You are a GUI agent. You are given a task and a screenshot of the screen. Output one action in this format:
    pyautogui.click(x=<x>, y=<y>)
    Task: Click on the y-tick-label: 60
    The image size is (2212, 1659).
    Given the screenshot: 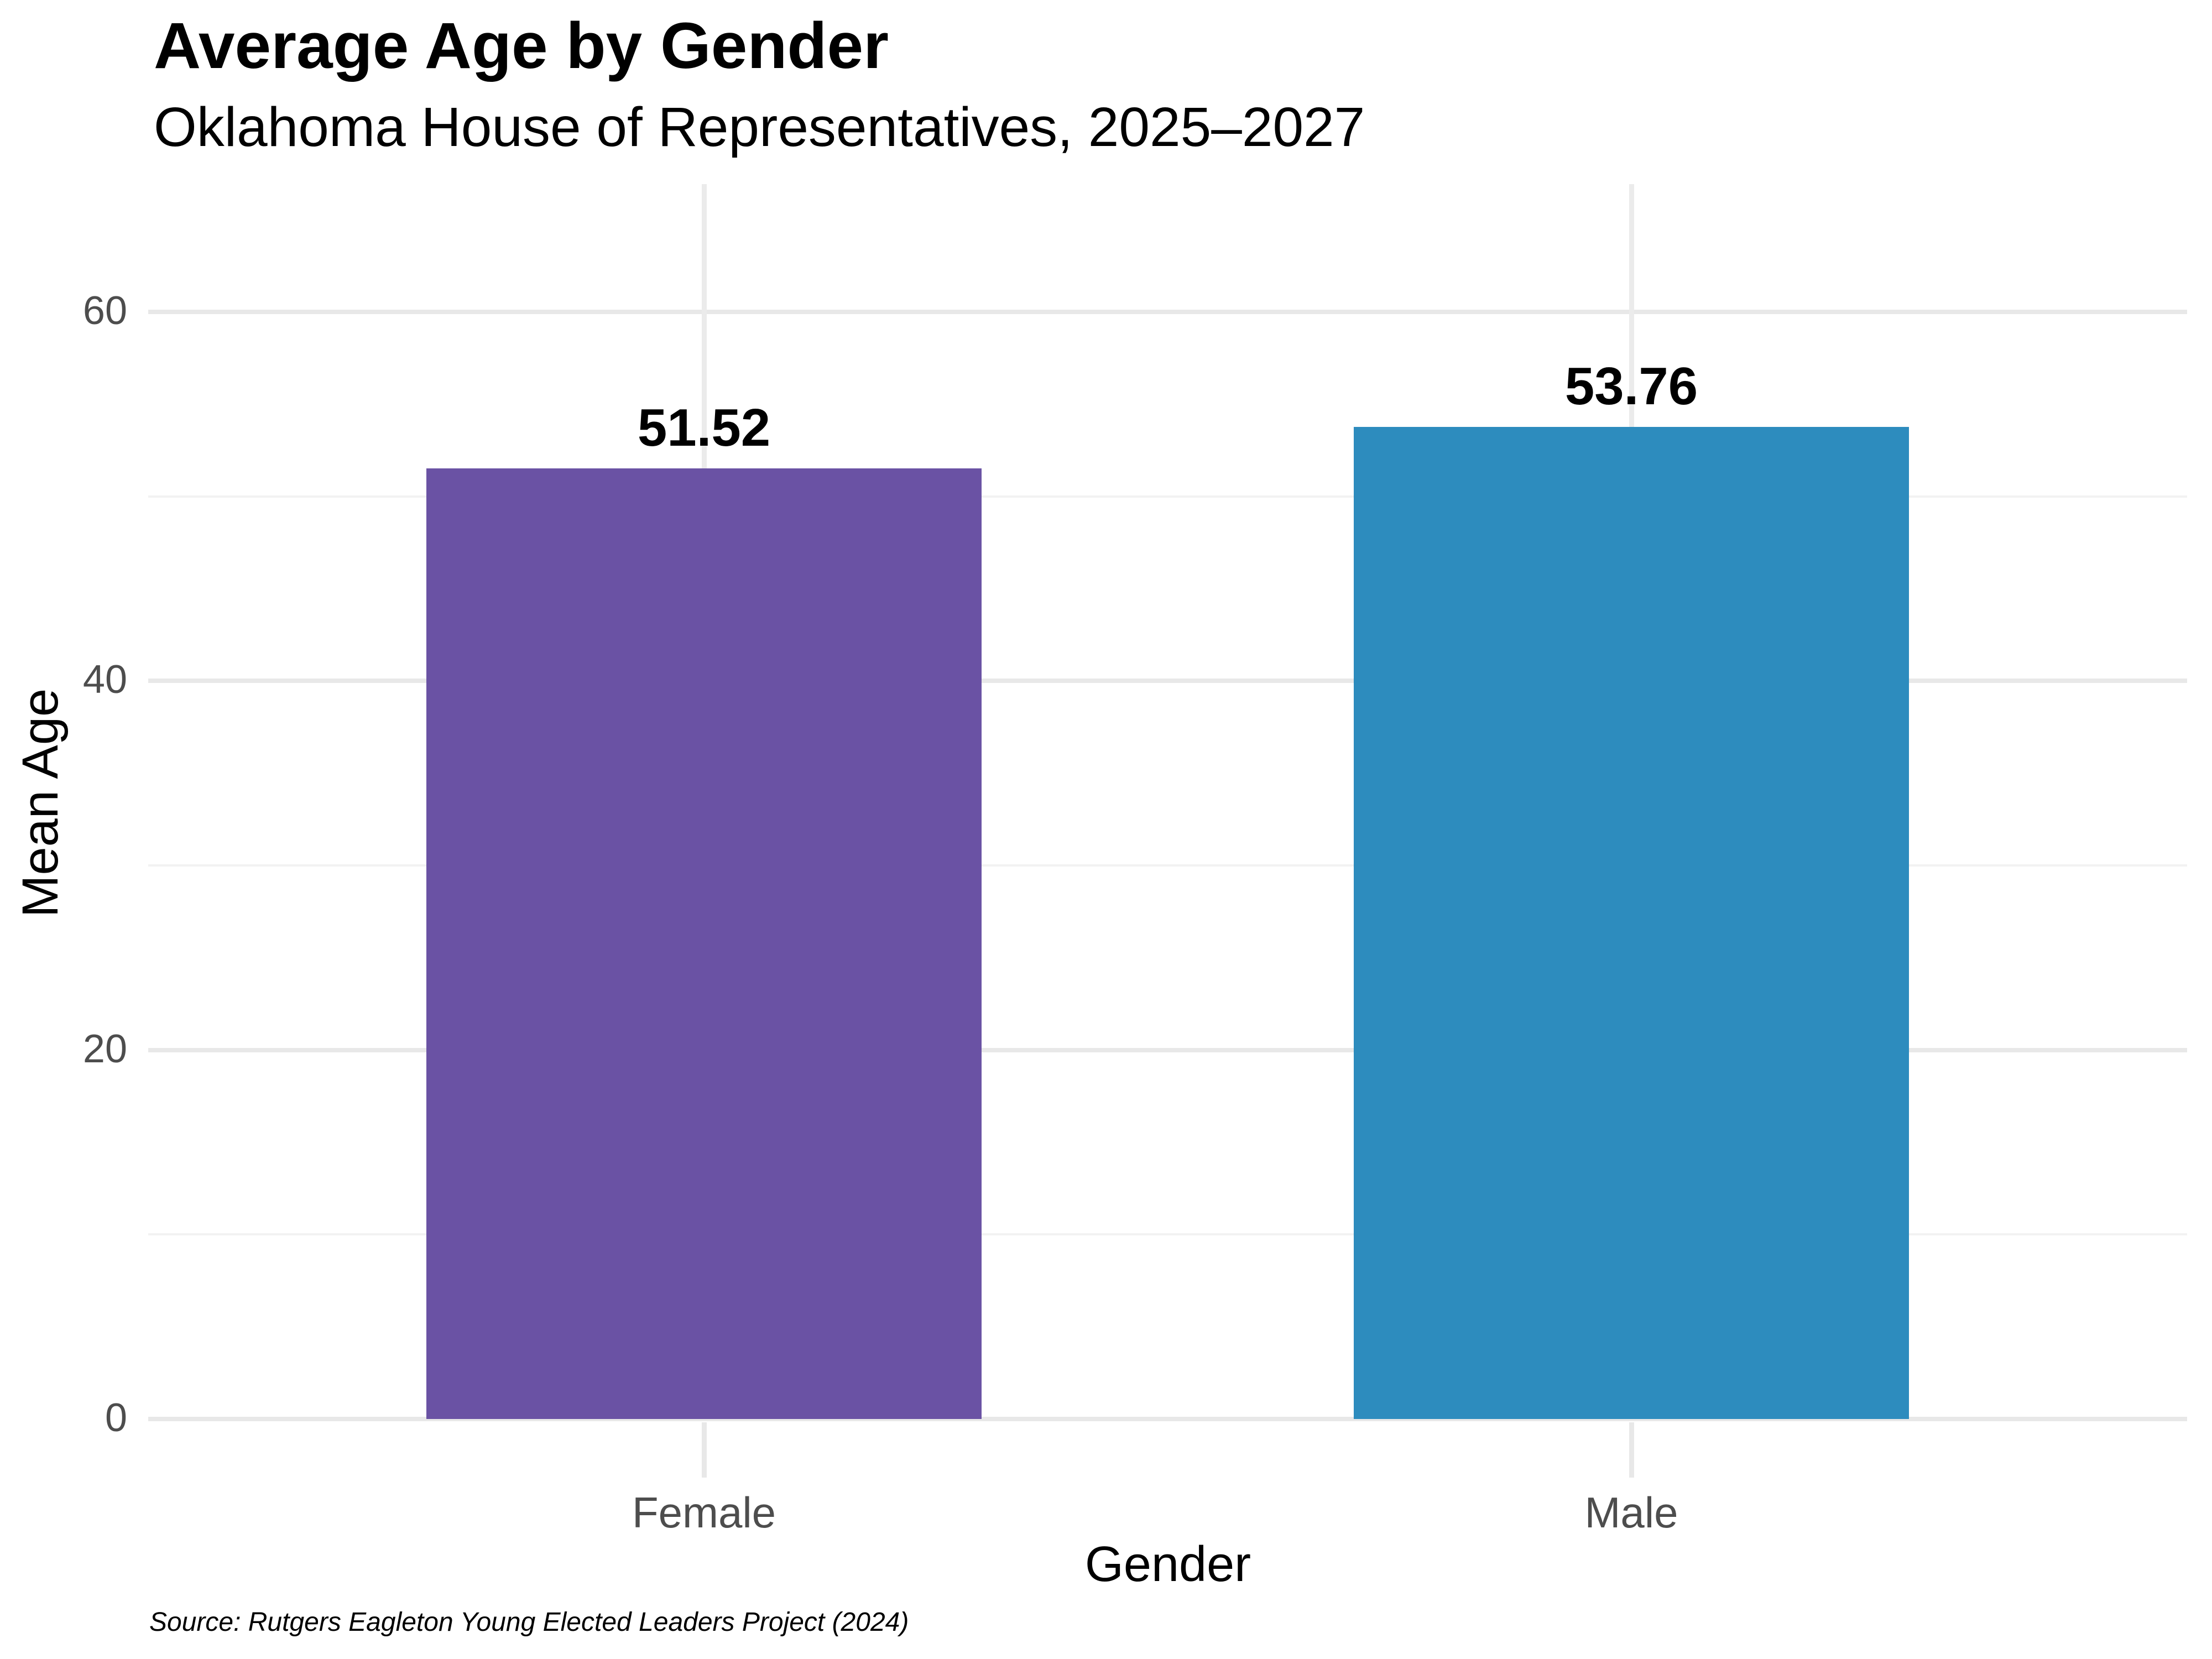 What is the action you would take?
    pyautogui.click(x=105, y=311)
    